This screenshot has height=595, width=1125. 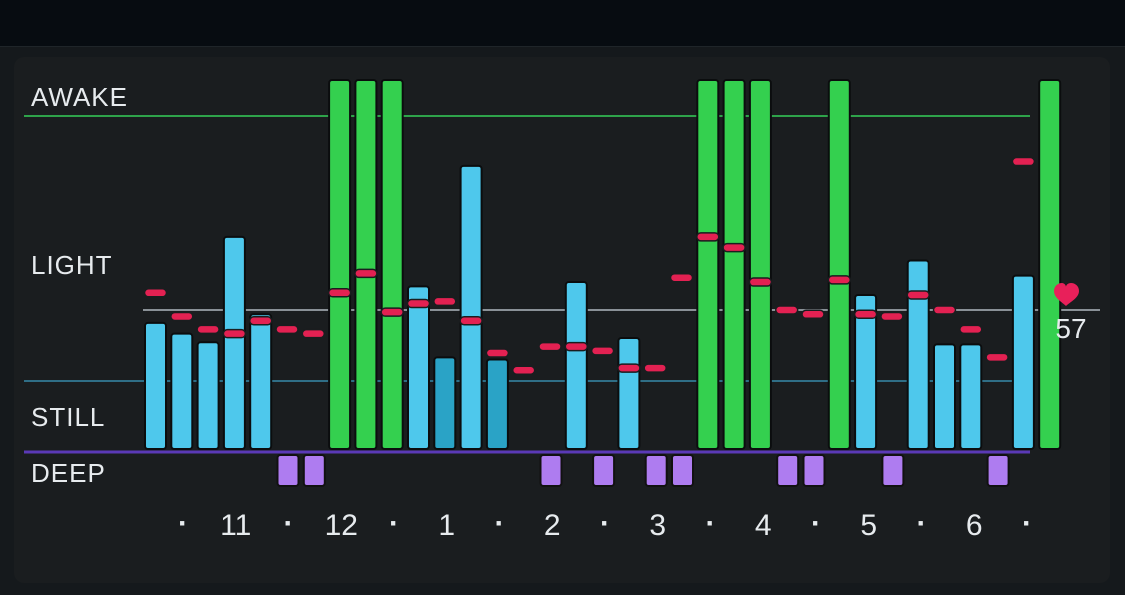 I want to click on x-tick-label: 5, so click(x=868, y=525).